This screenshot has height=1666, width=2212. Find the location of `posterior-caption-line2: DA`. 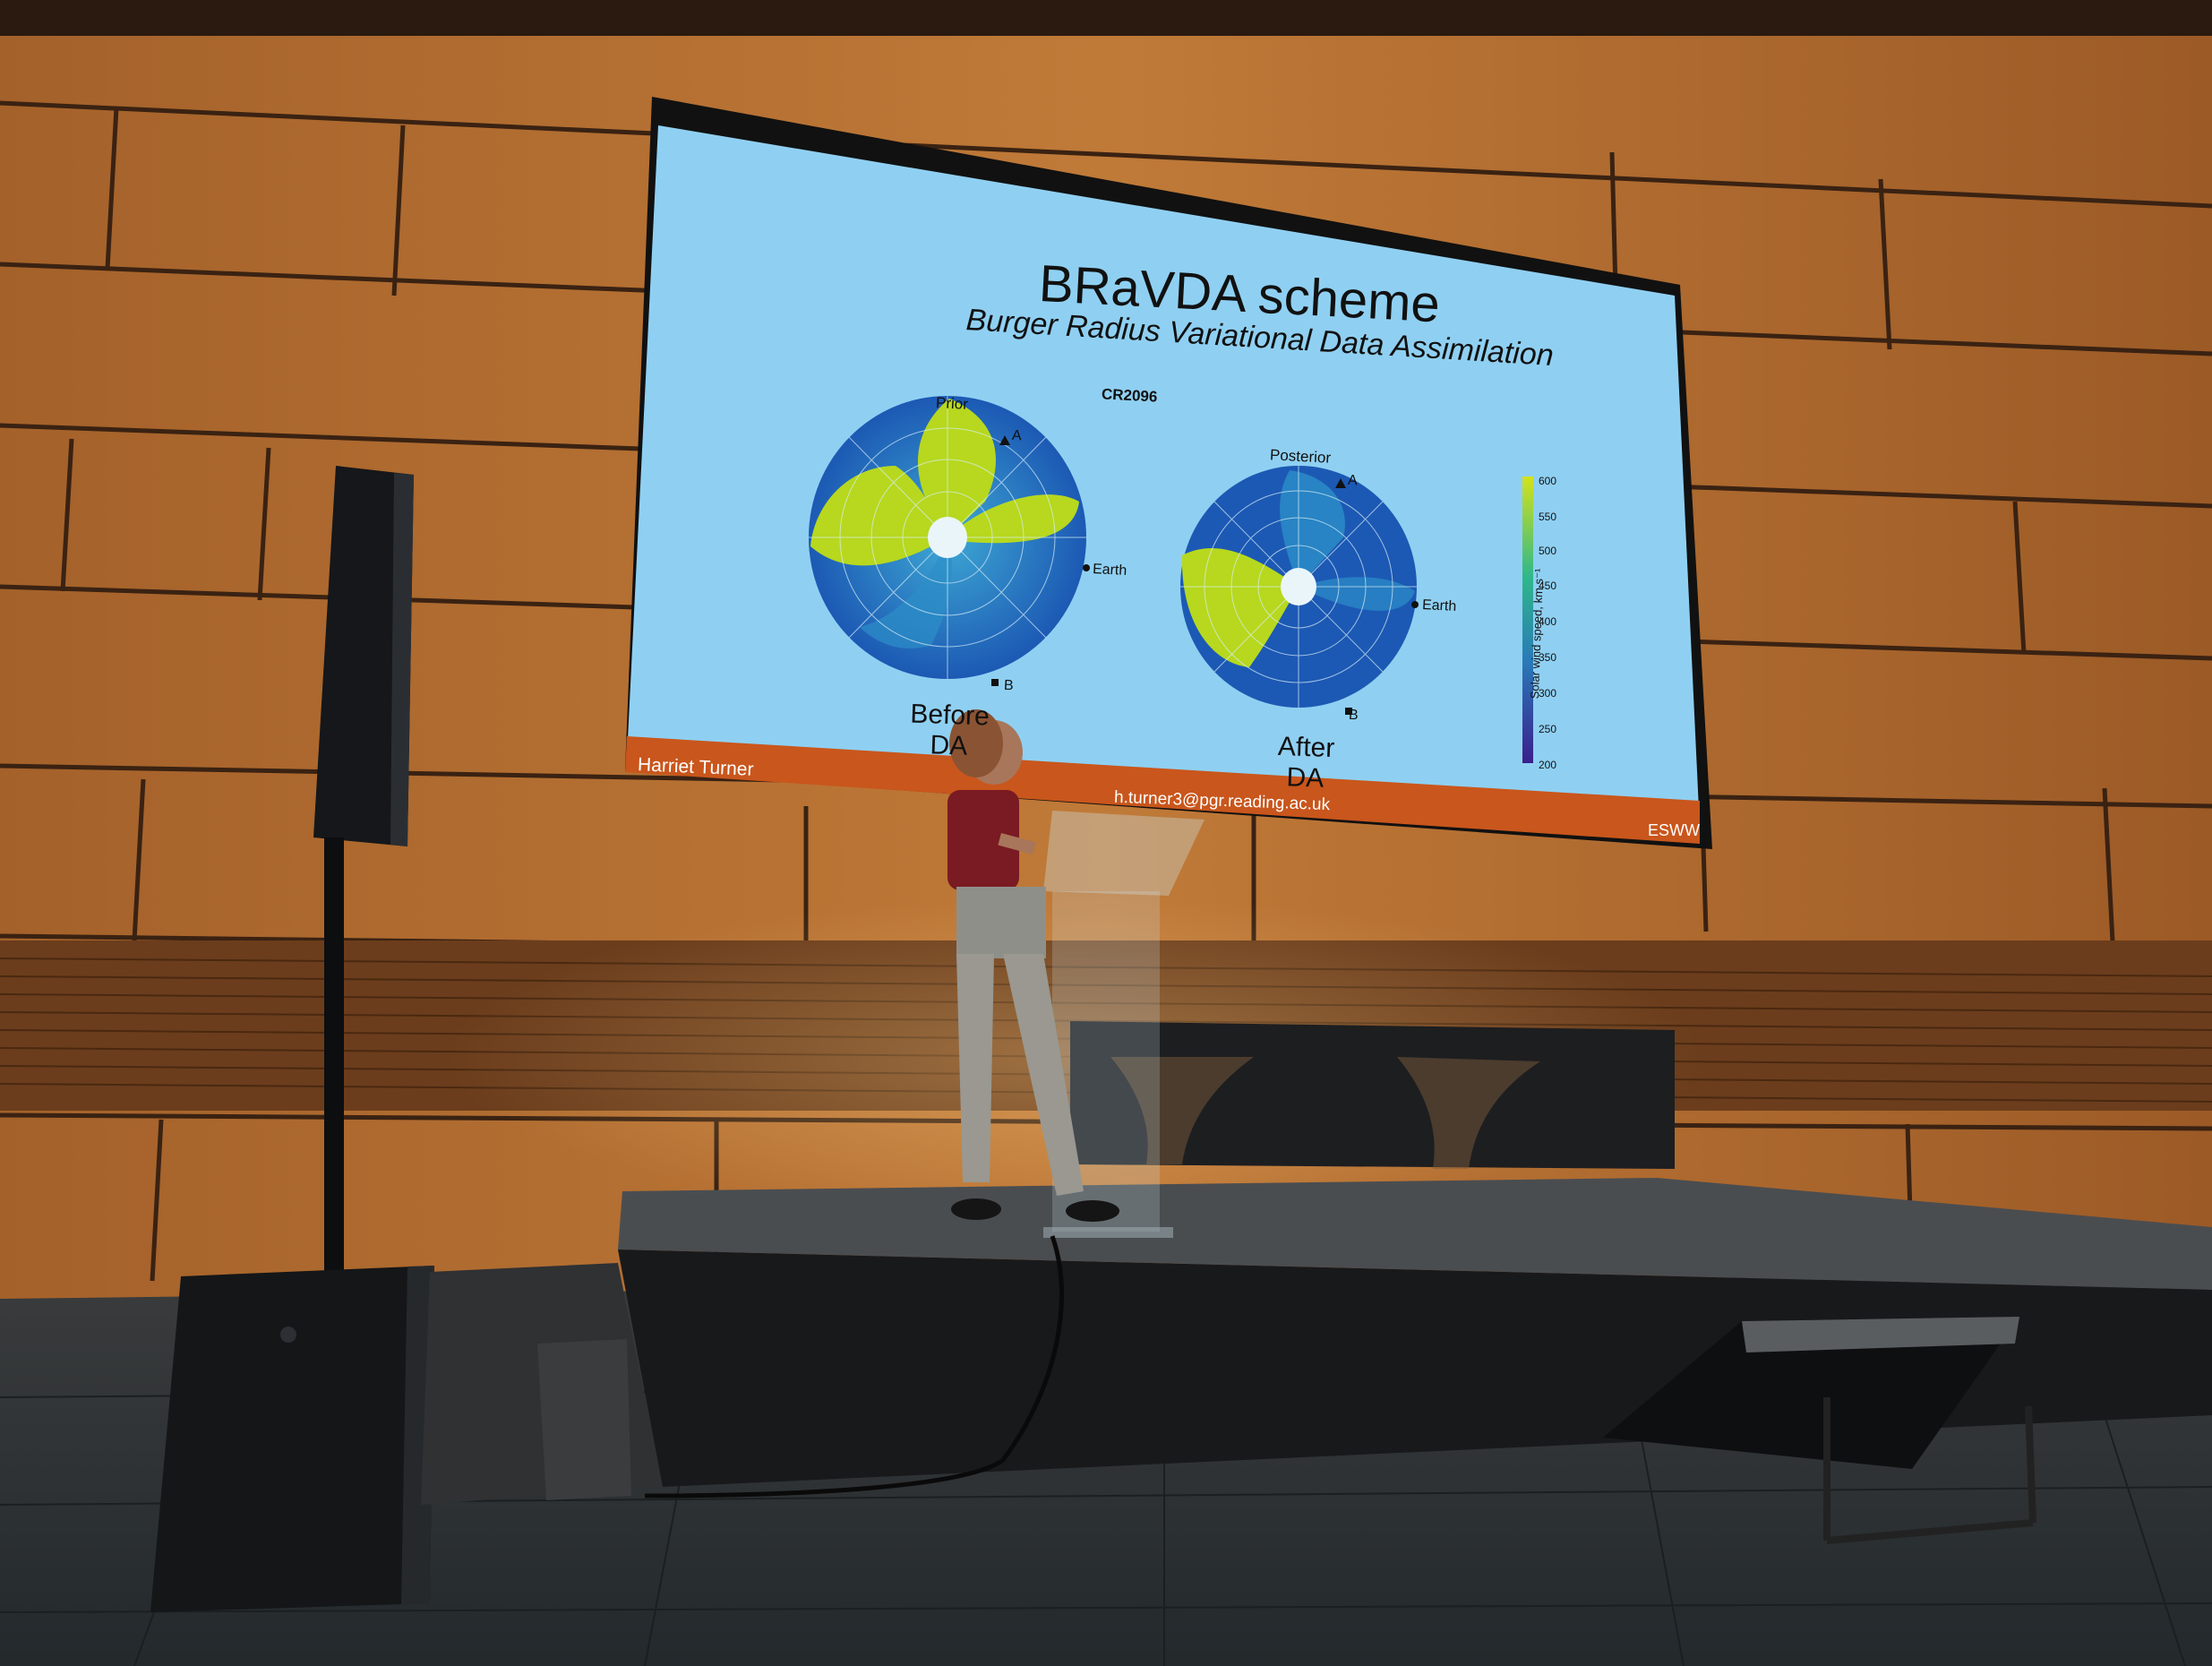

posterior-caption-line2: DA is located at coordinates (1305, 778).